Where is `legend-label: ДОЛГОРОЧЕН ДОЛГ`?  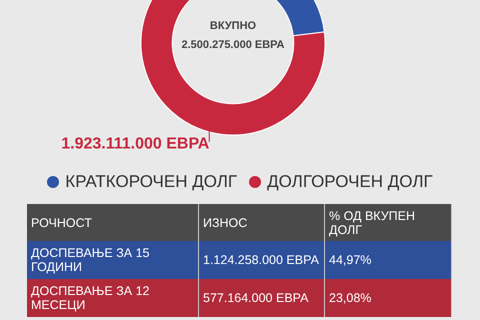
legend-label: ДОЛГОРОЧЕН ДОЛГ is located at coordinates (350, 182).